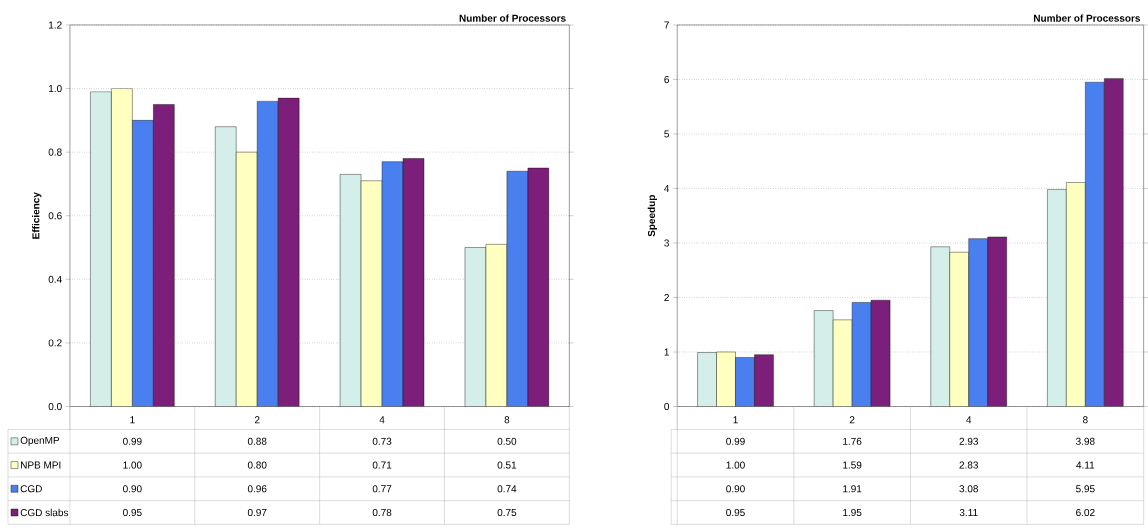 This screenshot has height=528, width=1148. Describe the element at coordinates (667, 406) in the screenshot. I see `y-tick-label: 0` at that location.